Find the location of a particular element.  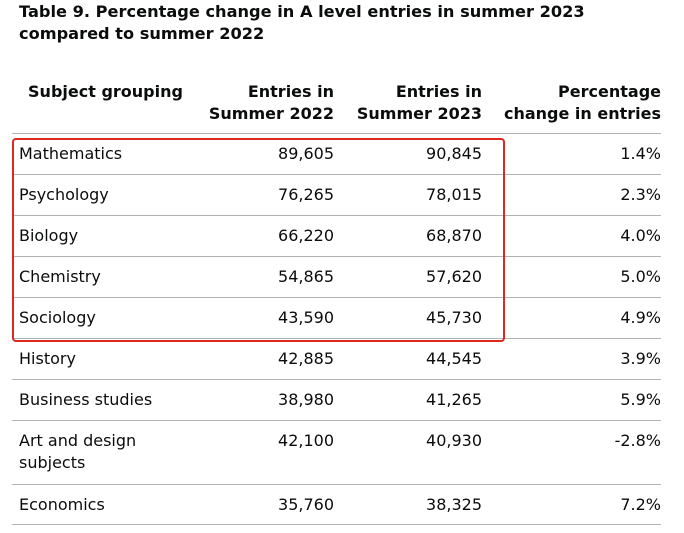

cell-entries-2022: 35,760 is located at coordinates (263, 504).